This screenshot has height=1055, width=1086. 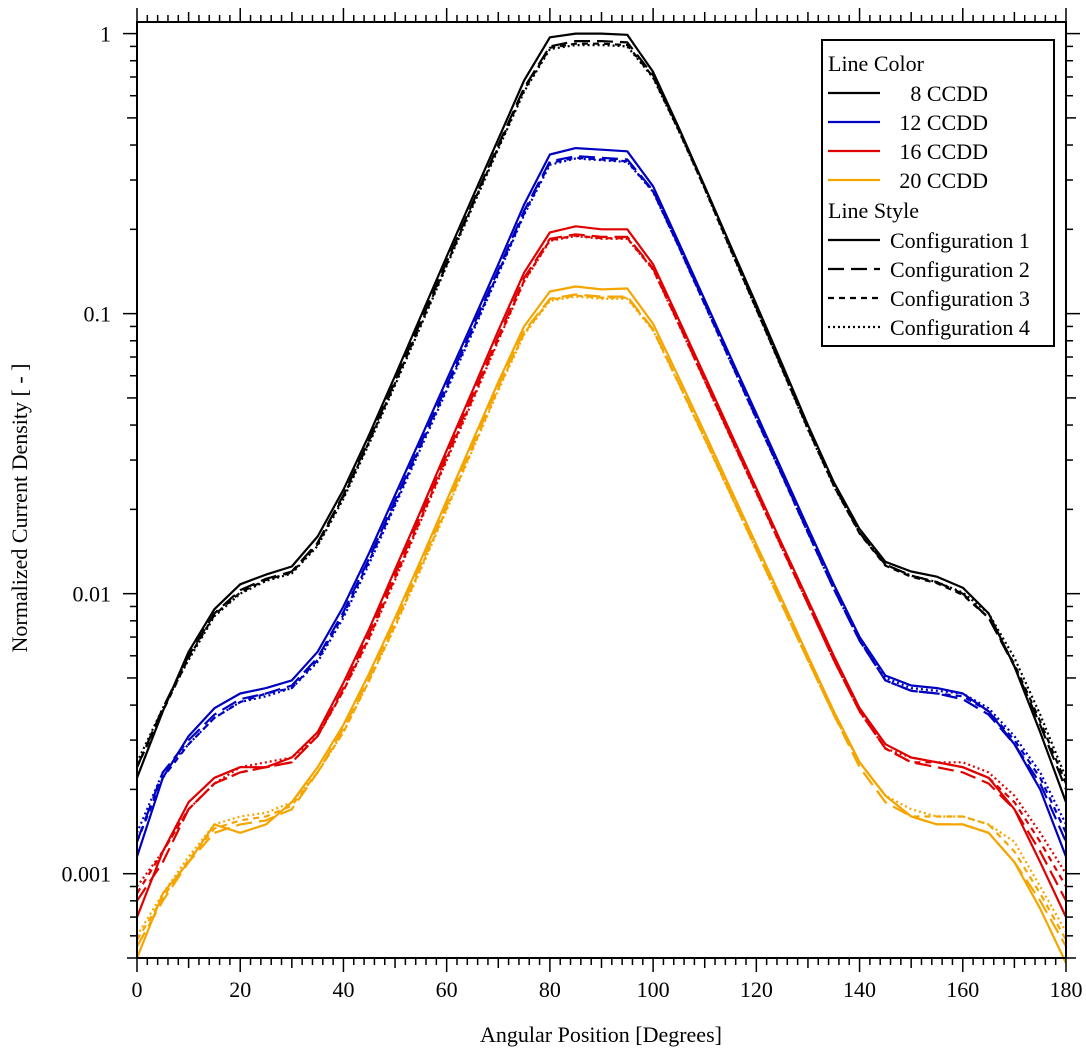 What do you see at coordinates (876, 63) in the screenshot?
I see `legend-color-title: Line Color` at bounding box center [876, 63].